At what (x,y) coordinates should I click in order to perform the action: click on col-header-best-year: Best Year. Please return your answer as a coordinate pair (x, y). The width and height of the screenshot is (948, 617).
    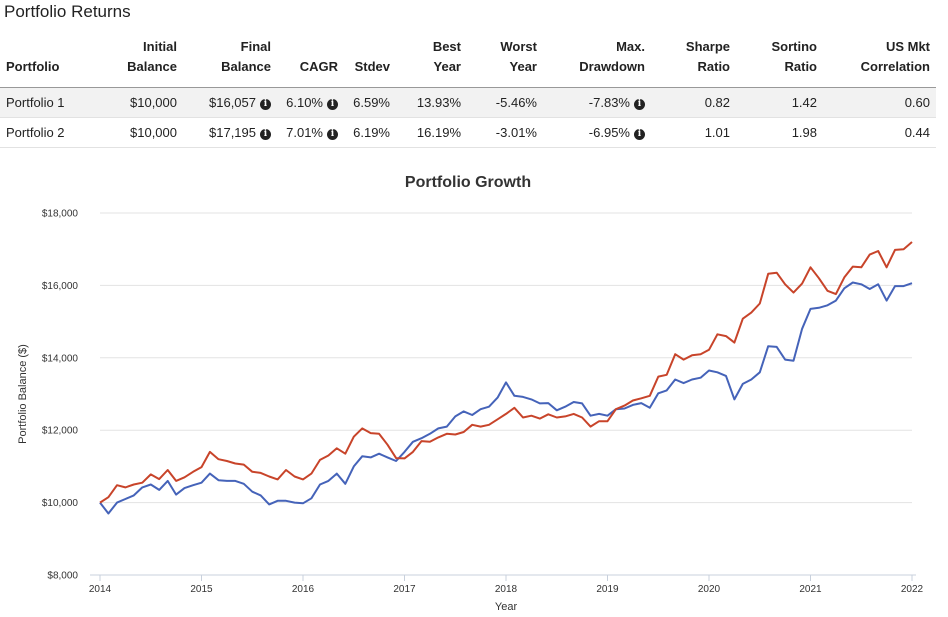
    Looking at the image, I should click on (431, 59).